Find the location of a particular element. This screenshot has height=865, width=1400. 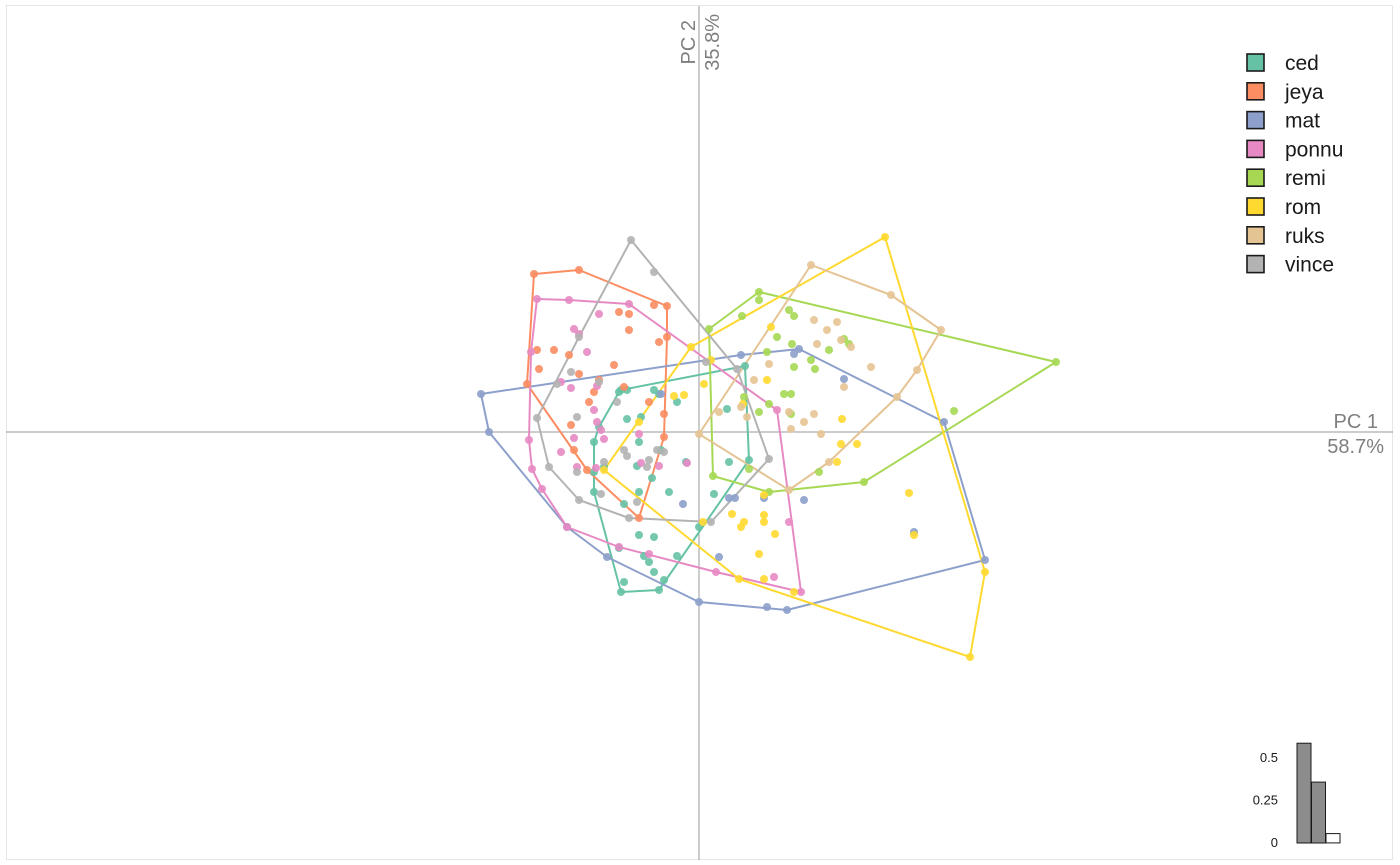

legend: ced jeya mat ponnu remi rom ruks vince is located at coordinates (1294, 164).